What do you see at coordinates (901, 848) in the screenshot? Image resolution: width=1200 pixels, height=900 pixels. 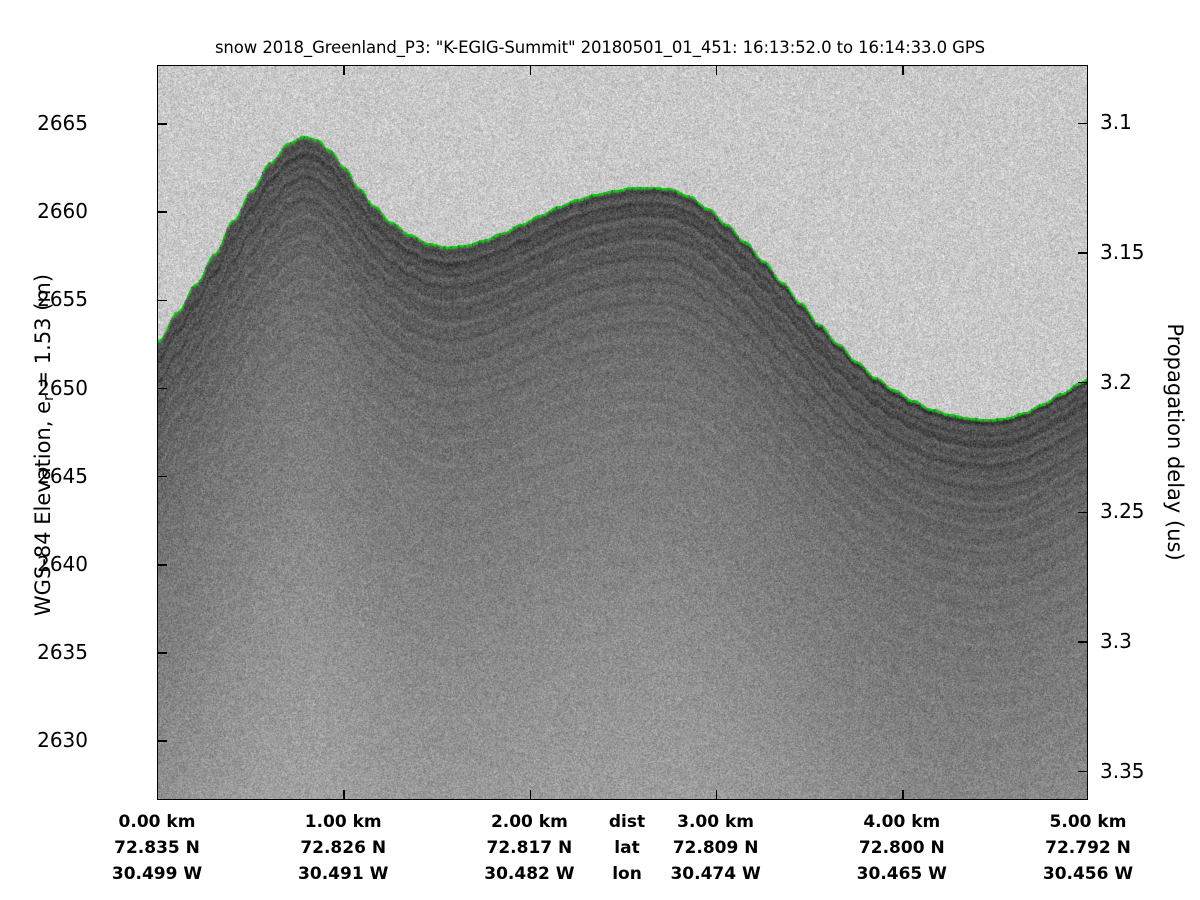 I see `x-axis-lat-label: 72.800 N` at bounding box center [901, 848].